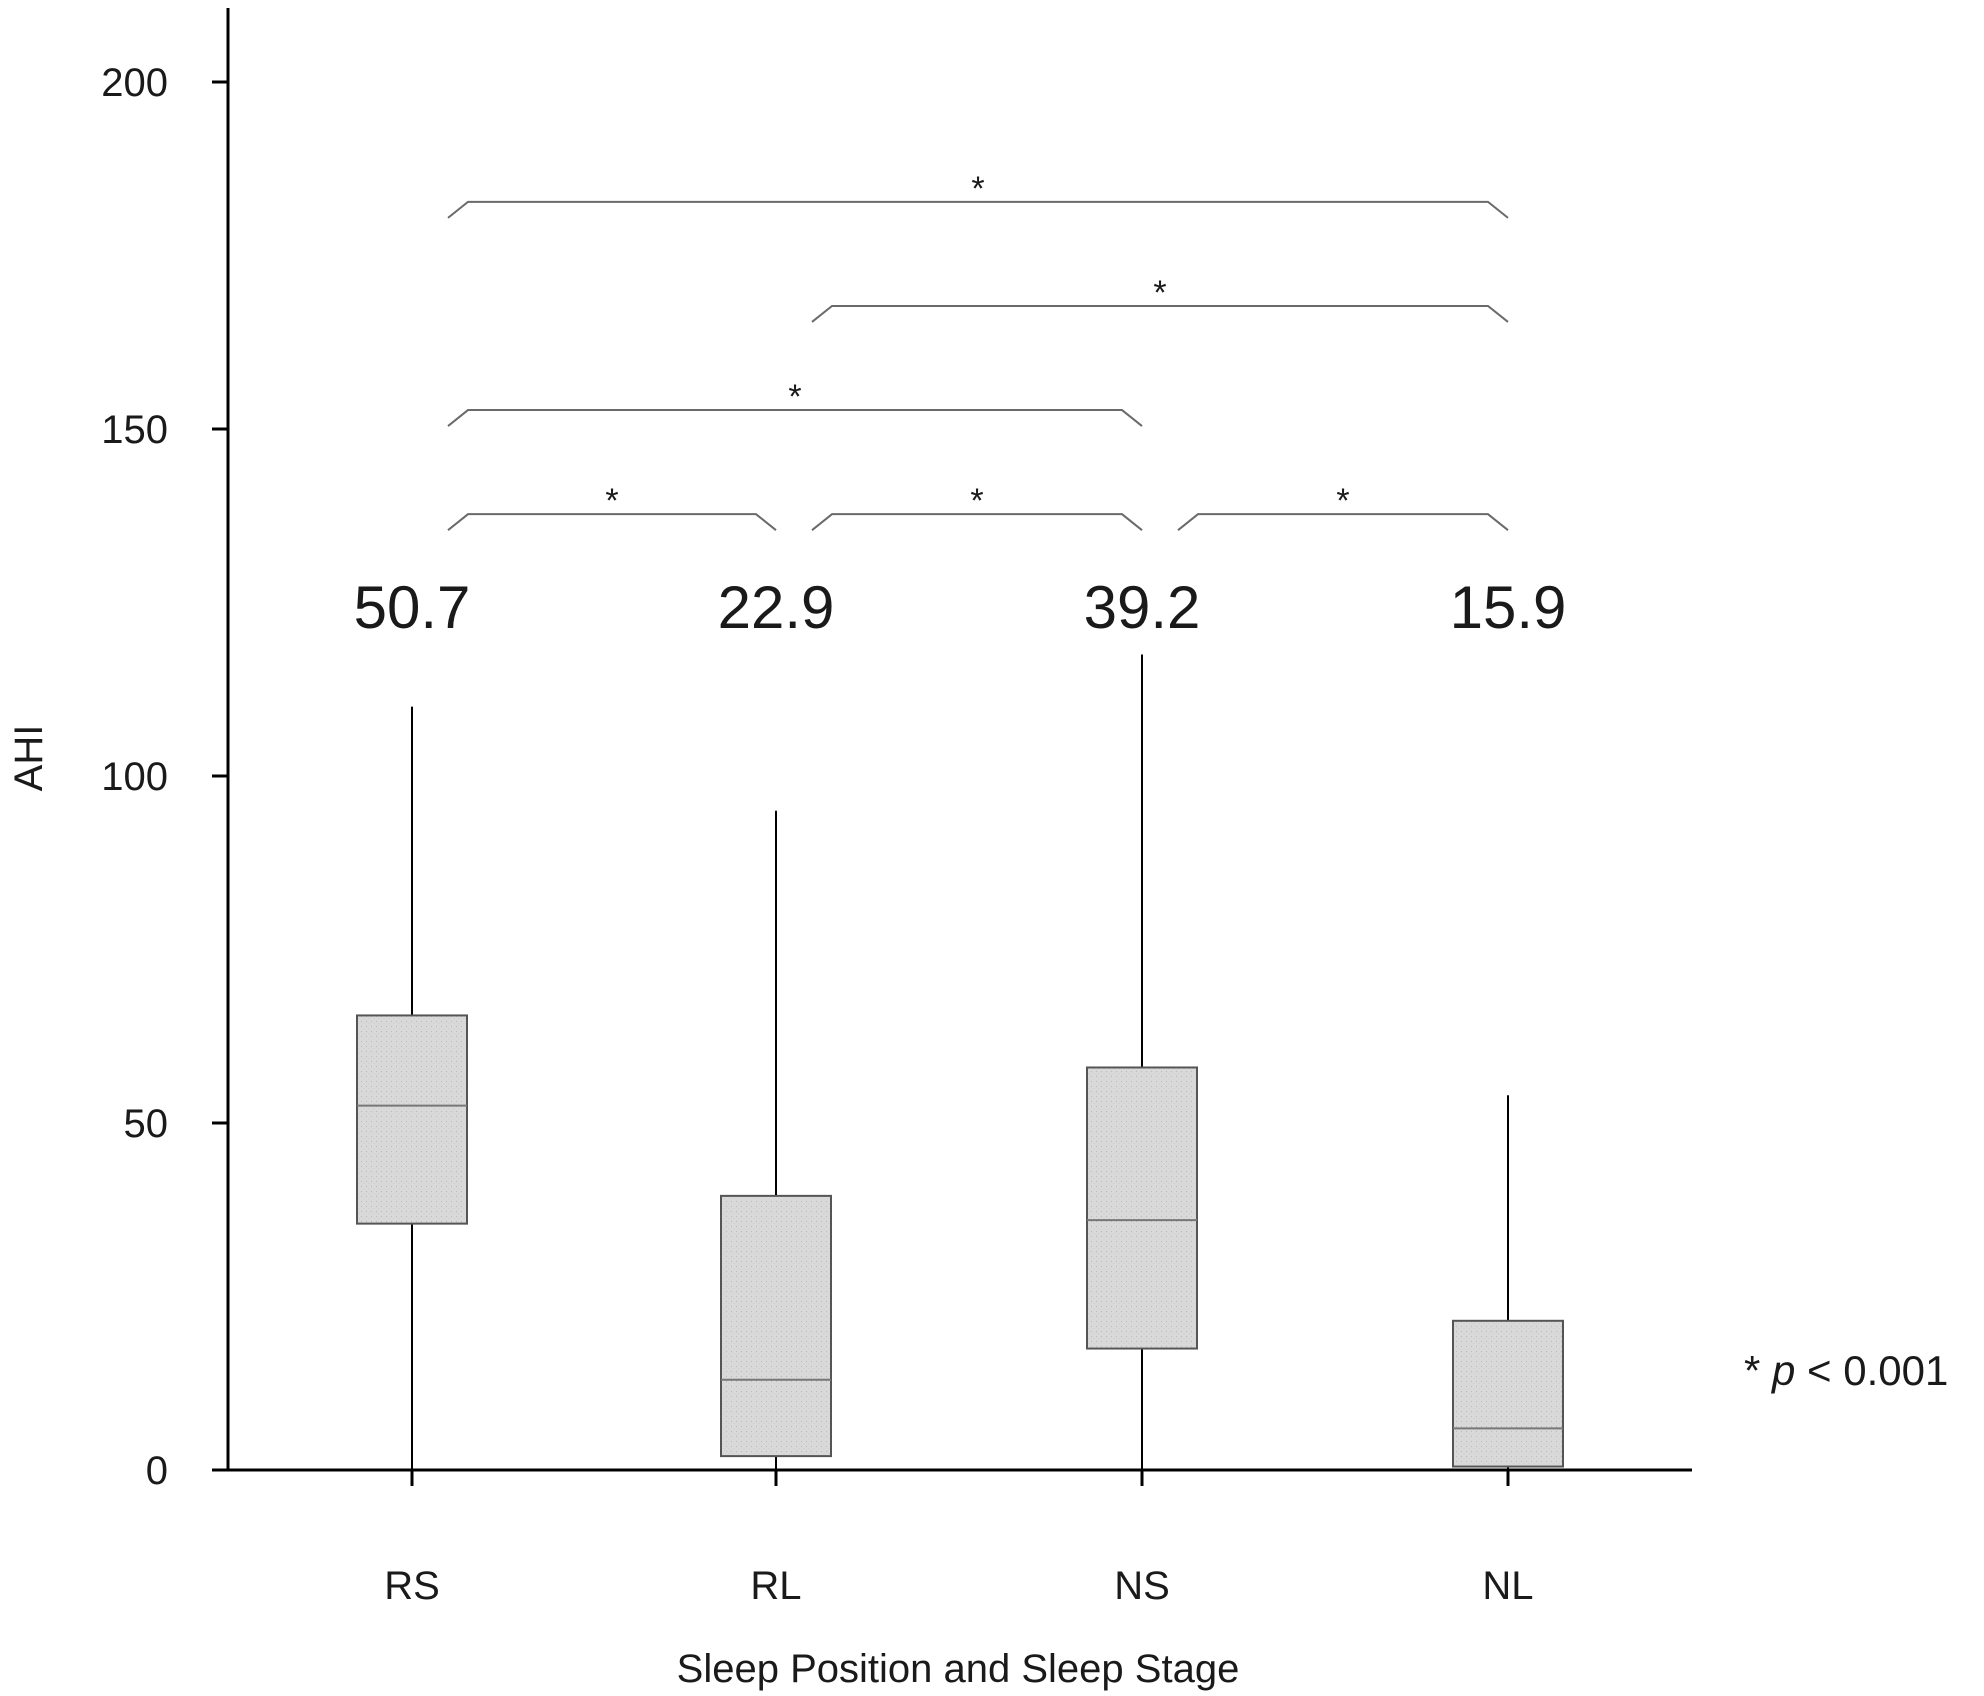  Describe the element at coordinates (1877, 1370) in the screenshot. I see `p-note-threshold: < 0.001` at that location.